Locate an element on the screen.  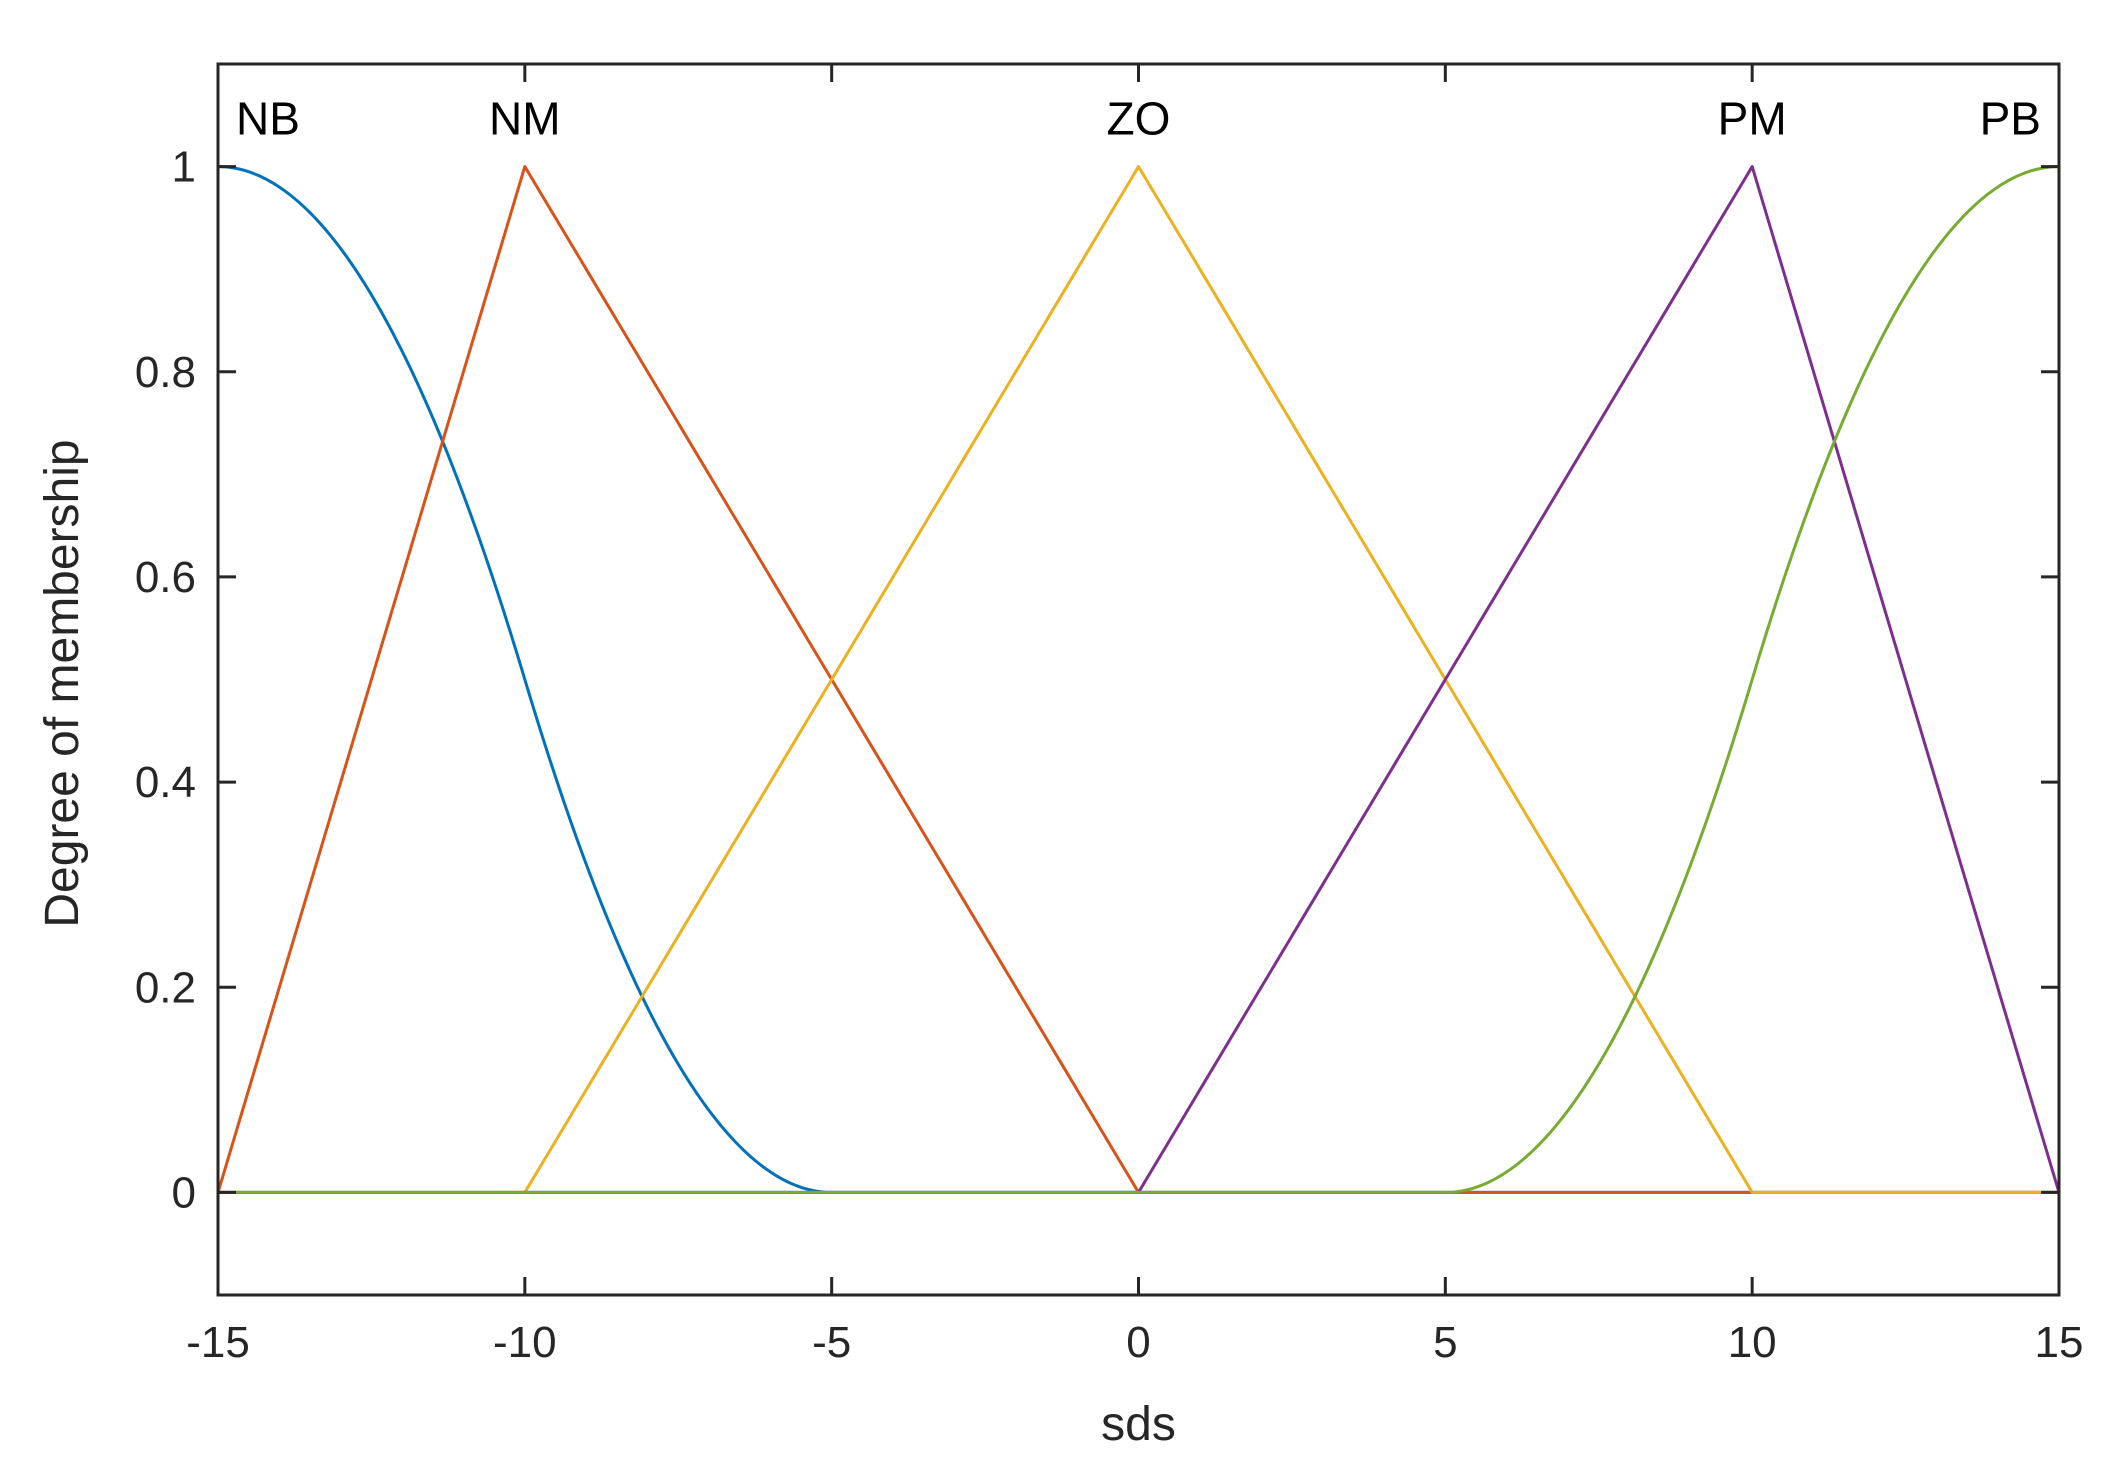
mf-label-zo: ZO is located at coordinates (1139, 119).